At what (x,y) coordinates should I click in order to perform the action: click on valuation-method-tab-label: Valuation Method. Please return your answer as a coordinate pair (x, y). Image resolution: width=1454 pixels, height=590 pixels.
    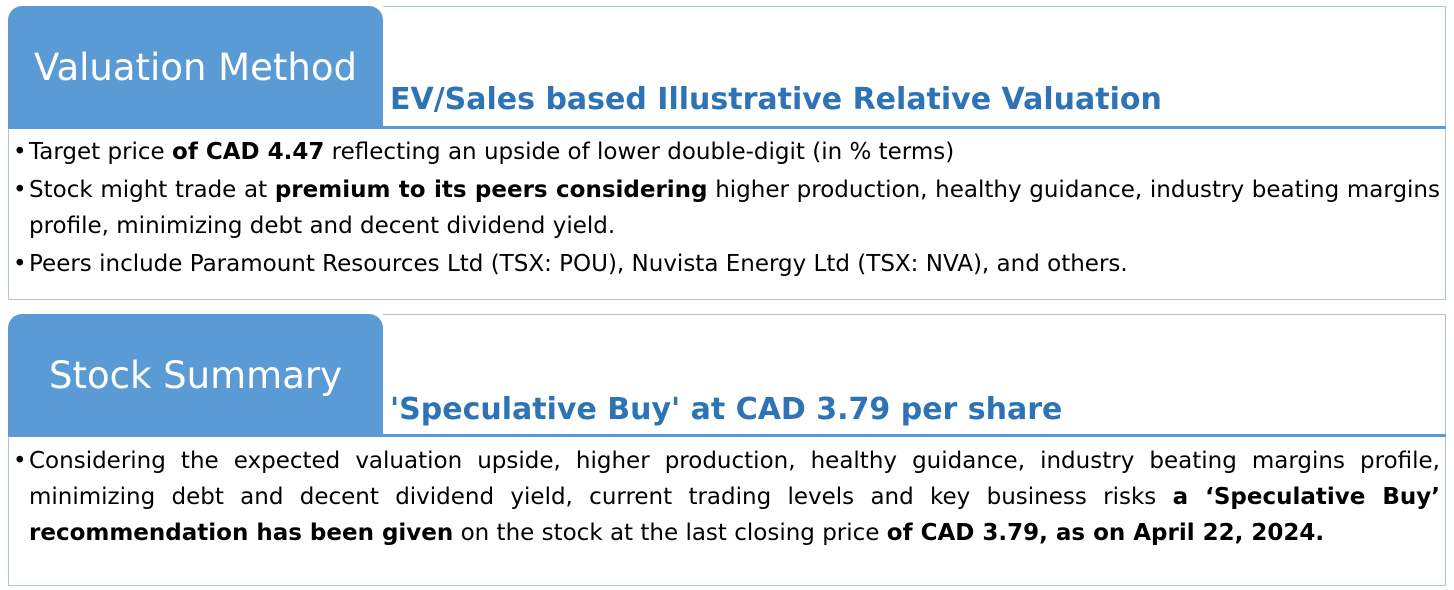
    Looking at the image, I should click on (195, 67).